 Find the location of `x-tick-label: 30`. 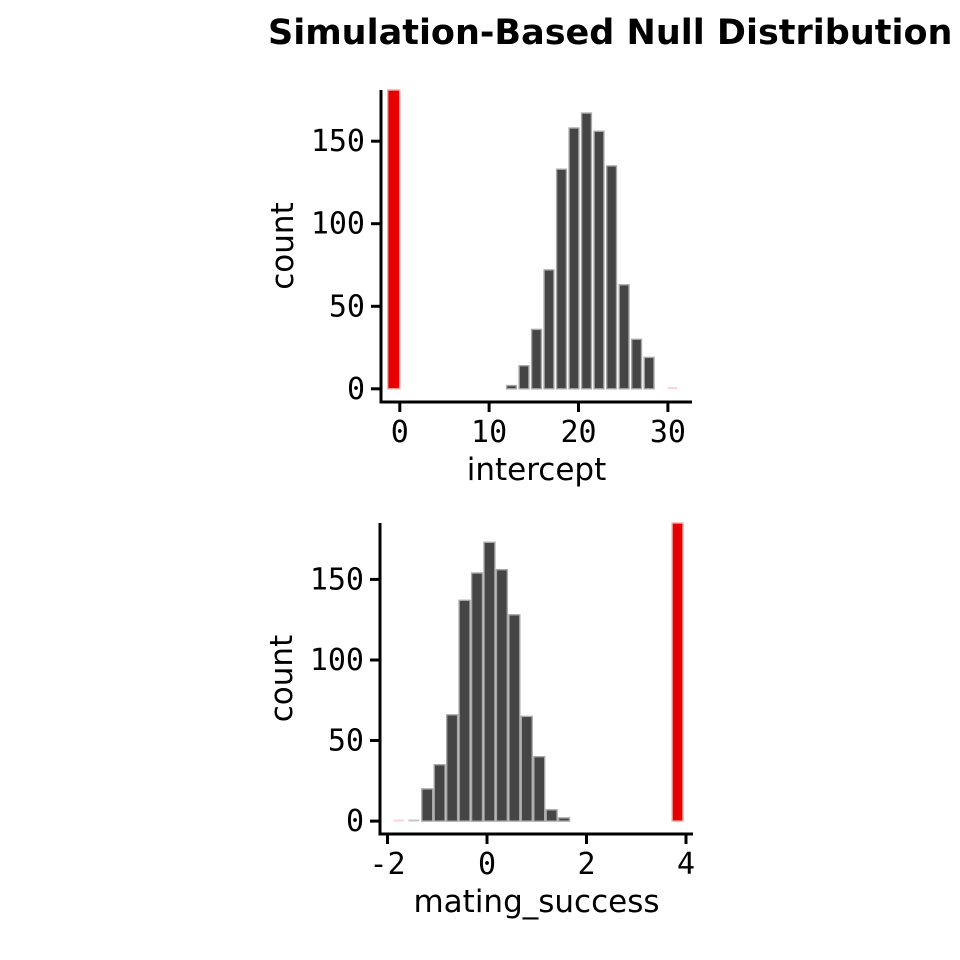

x-tick-label: 30 is located at coordinates (668, 432).